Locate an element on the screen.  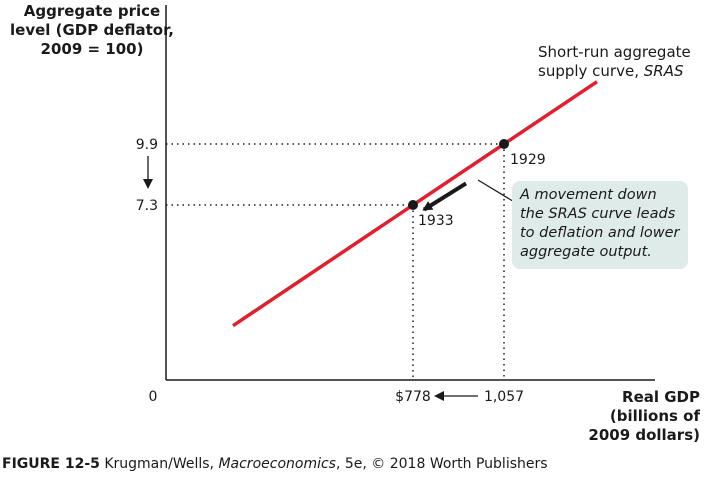
caption-publisher: , 5e, © 2018 Worth Publishers is located at coordinates (441, 464).